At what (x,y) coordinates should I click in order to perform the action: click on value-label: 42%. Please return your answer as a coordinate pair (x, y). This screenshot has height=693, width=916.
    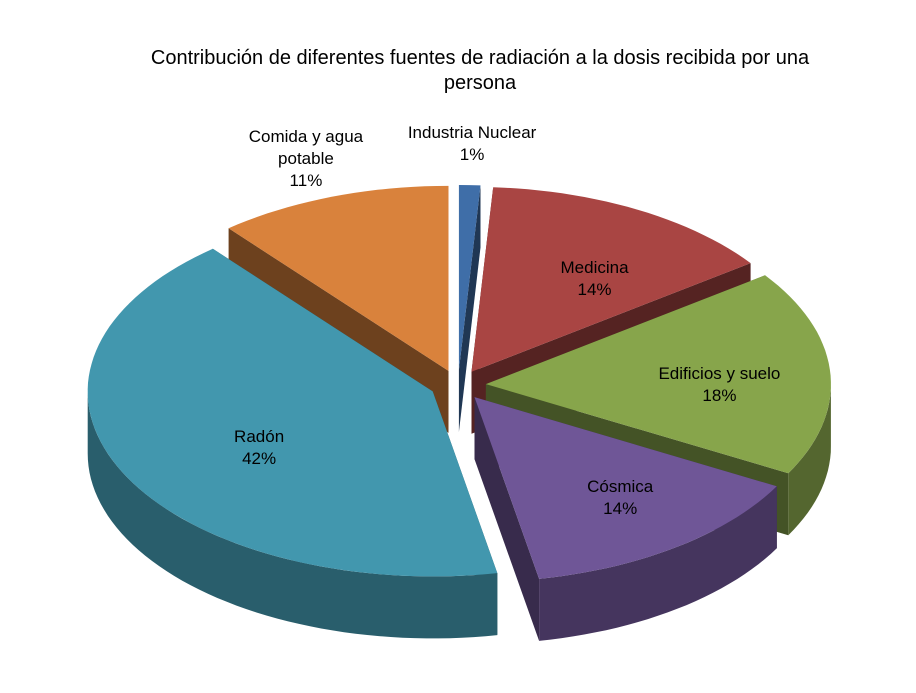
    Looking at the image, I should click on (259, 459).